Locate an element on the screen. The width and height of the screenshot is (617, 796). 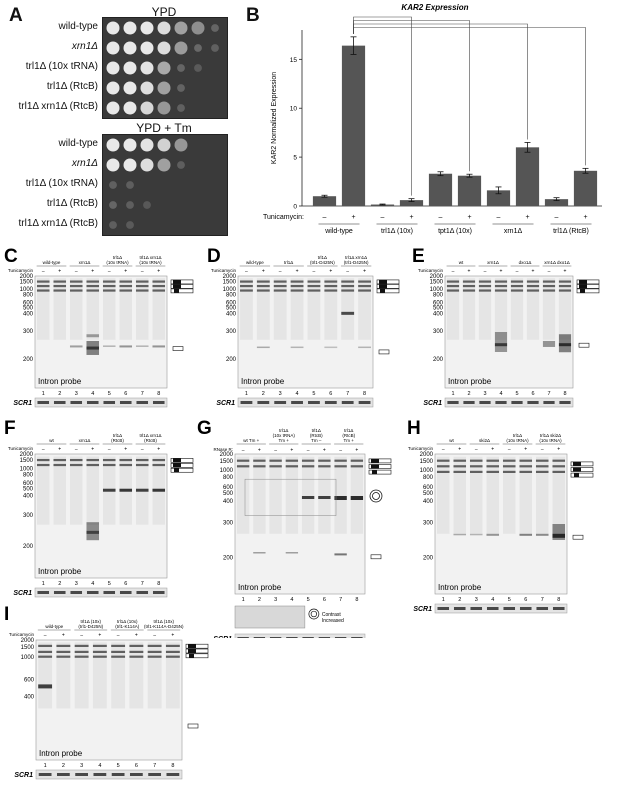
comparison-line is located at coordinates (440, 81).